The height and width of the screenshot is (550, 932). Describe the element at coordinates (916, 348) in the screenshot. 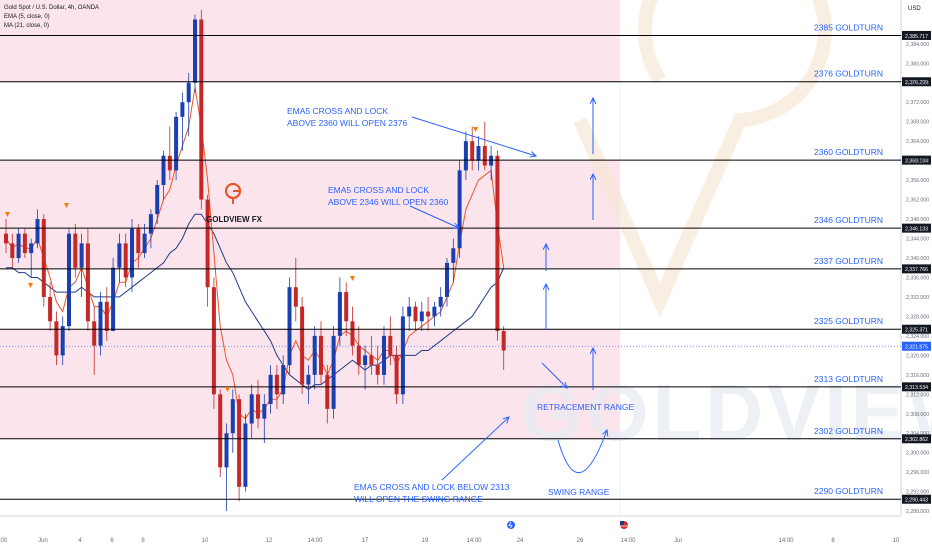

I see `current-price-label: 2,321.875` at that location.